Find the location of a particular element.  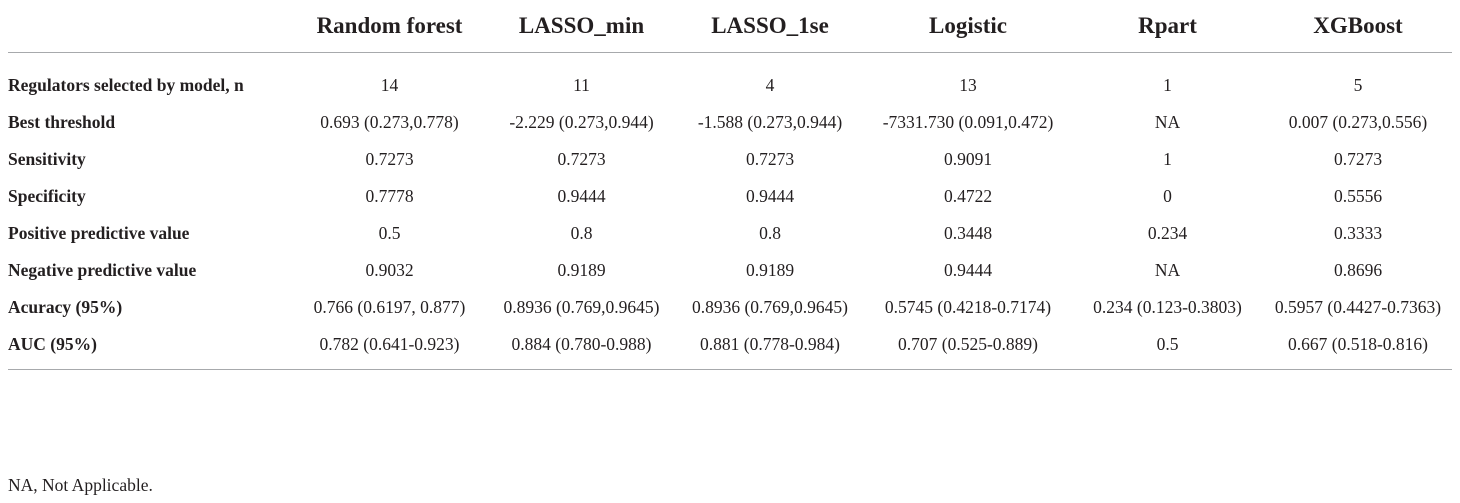

cell-xgboost: 0.007 (0.273,0.556) is located at coordinates (1358, 122).